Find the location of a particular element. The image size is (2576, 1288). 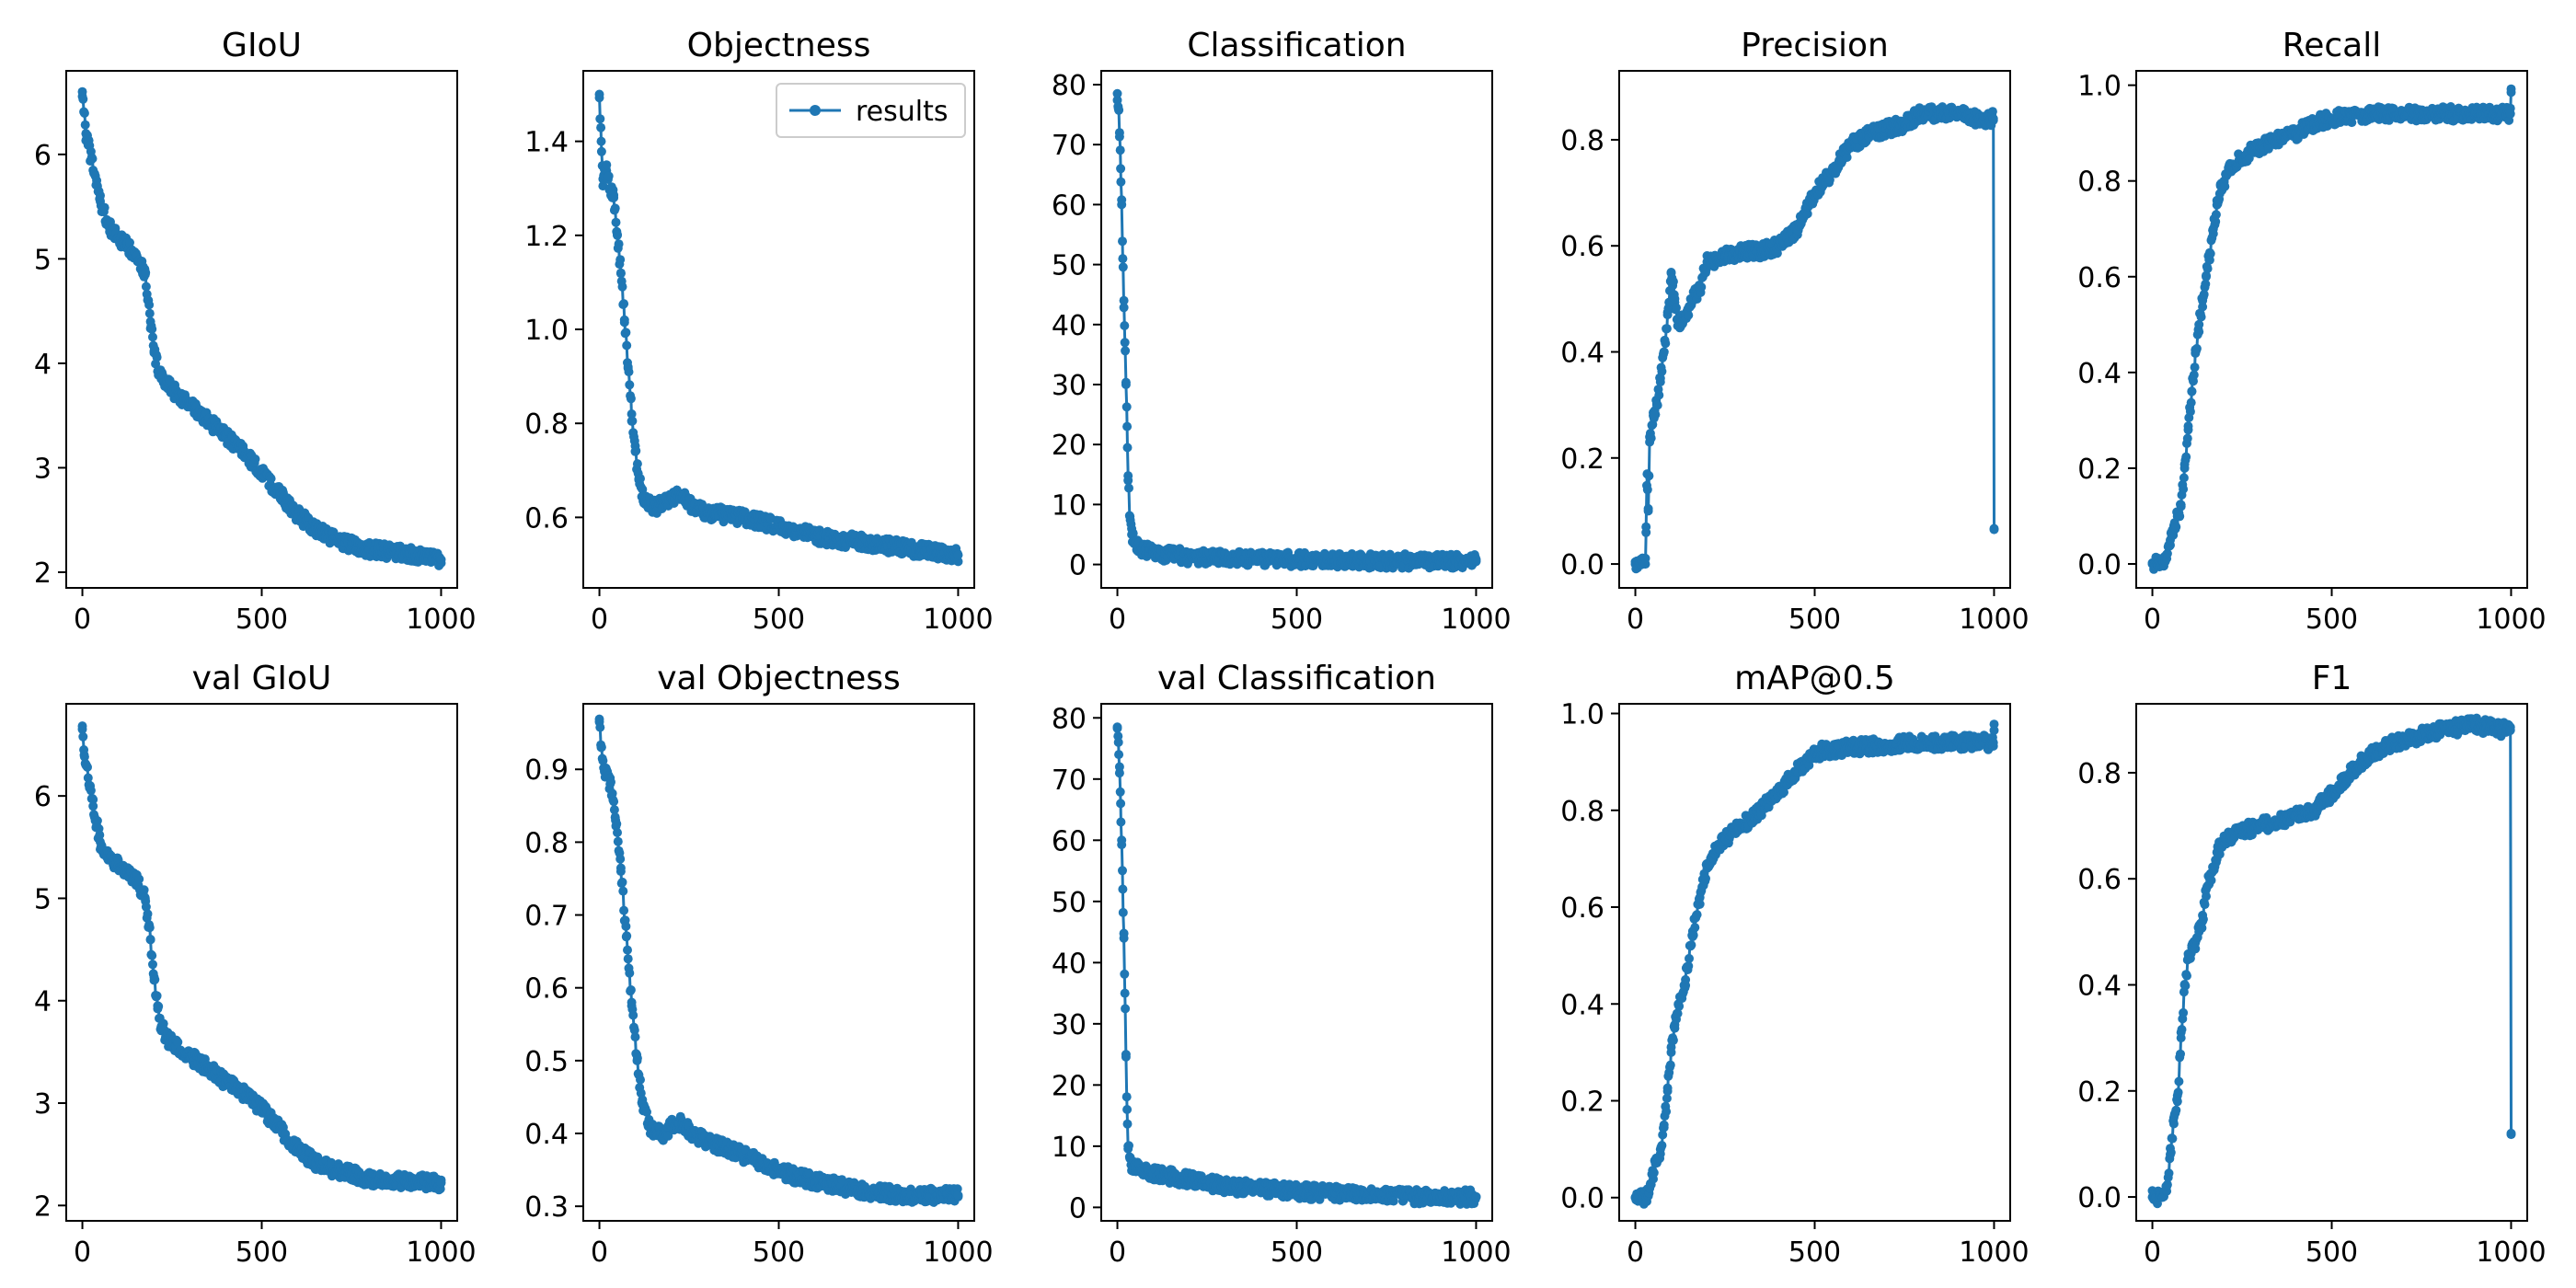

val-classification-x-tick-label: 500 is located at coordinates (1297, 1252).